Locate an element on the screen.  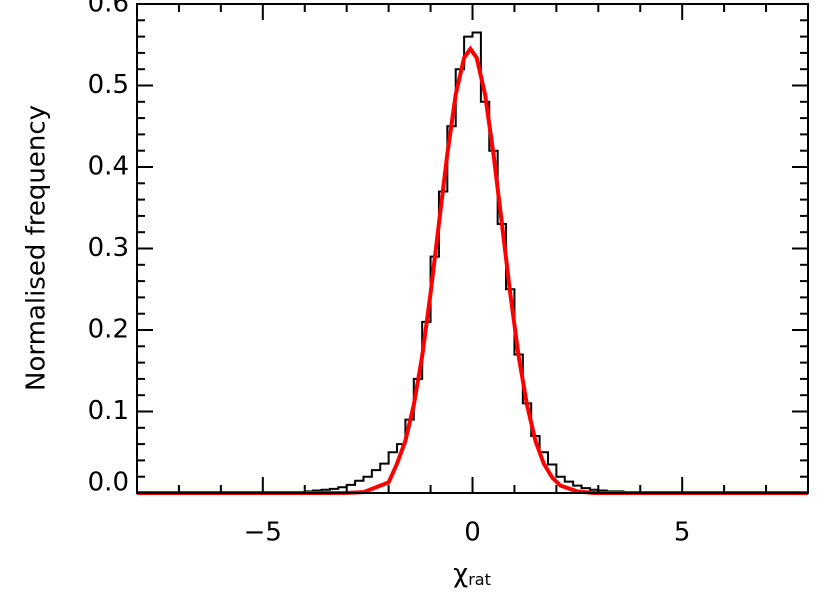
y-tick-label: 0.4 is located at coordinates (108, 167).